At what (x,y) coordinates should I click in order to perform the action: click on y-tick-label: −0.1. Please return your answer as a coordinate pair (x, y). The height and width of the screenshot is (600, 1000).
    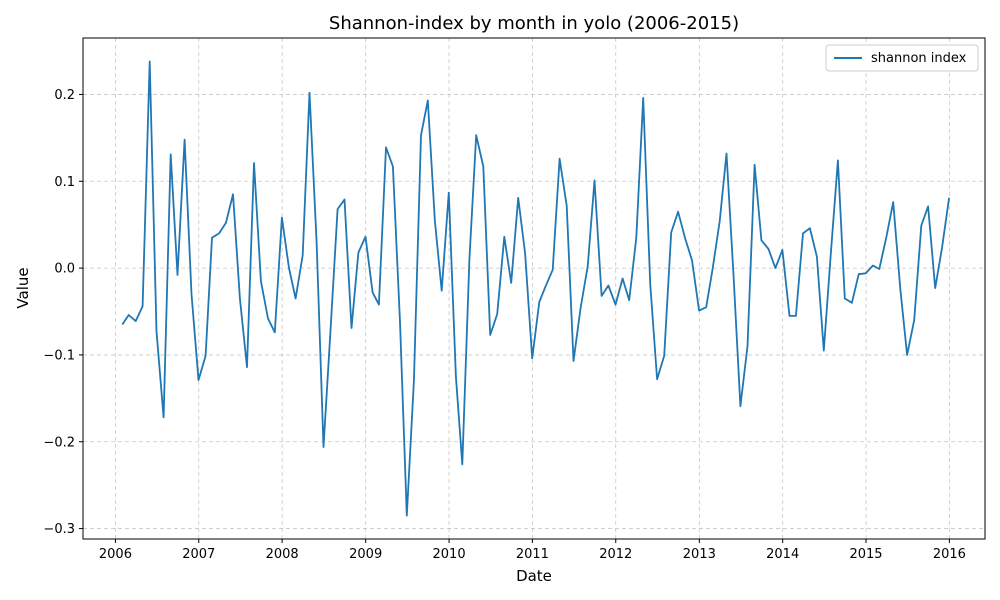
    Looking at the image, I should click on (59, 355).